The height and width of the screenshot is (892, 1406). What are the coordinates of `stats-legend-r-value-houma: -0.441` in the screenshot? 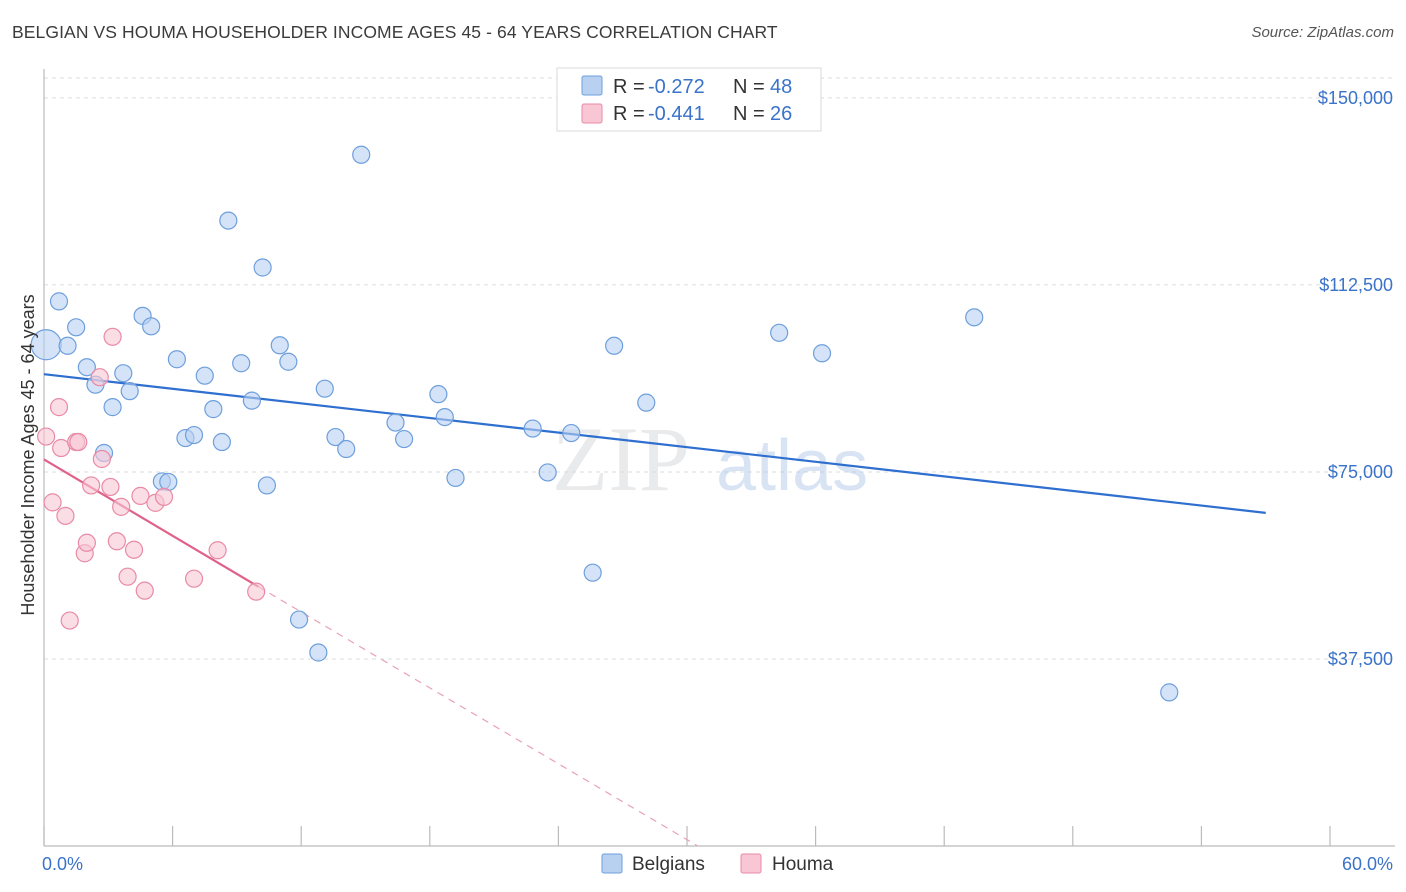 It's located at (676, 114).